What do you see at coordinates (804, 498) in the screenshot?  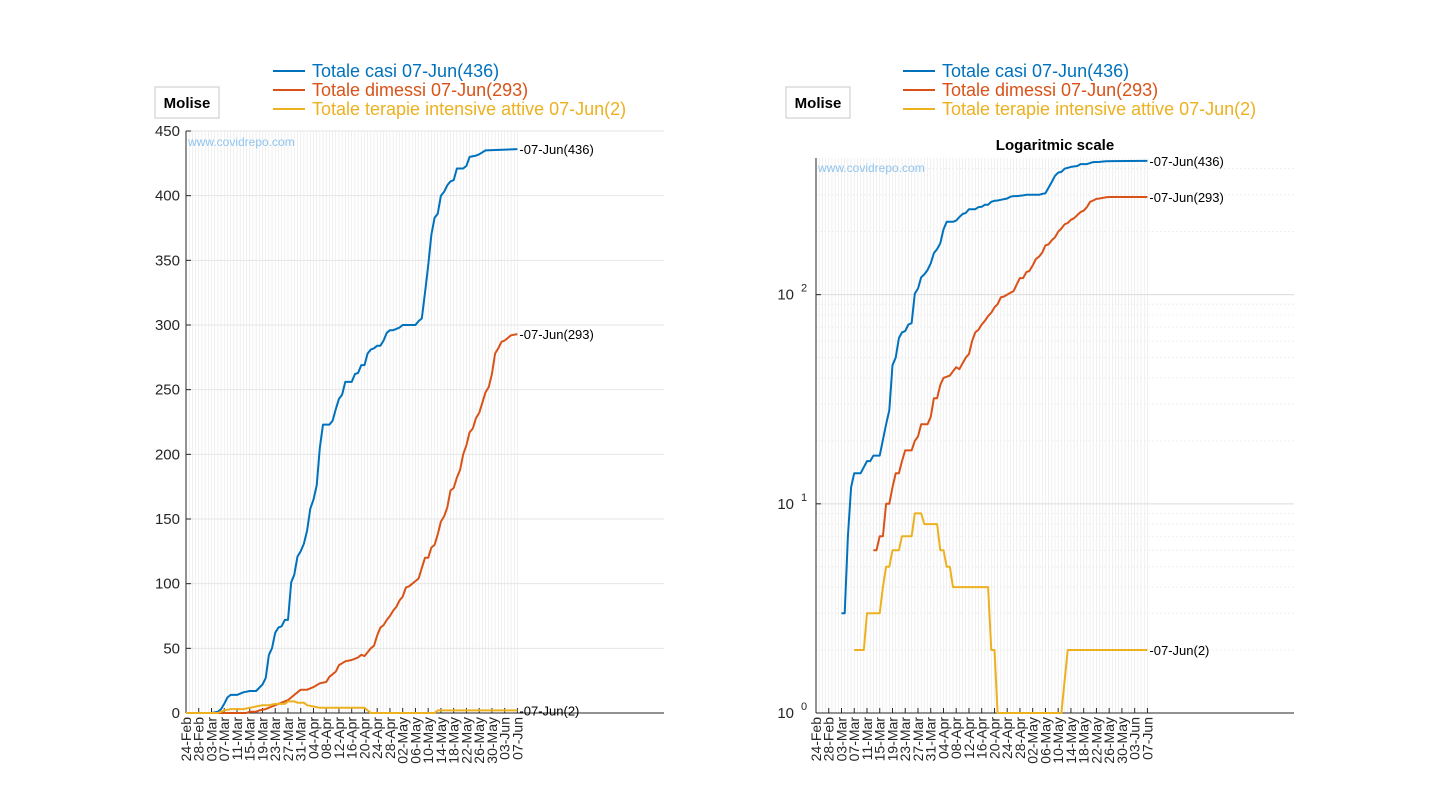 I see `y-tick-label-exponent: 1` at bounding box center [804, 498].